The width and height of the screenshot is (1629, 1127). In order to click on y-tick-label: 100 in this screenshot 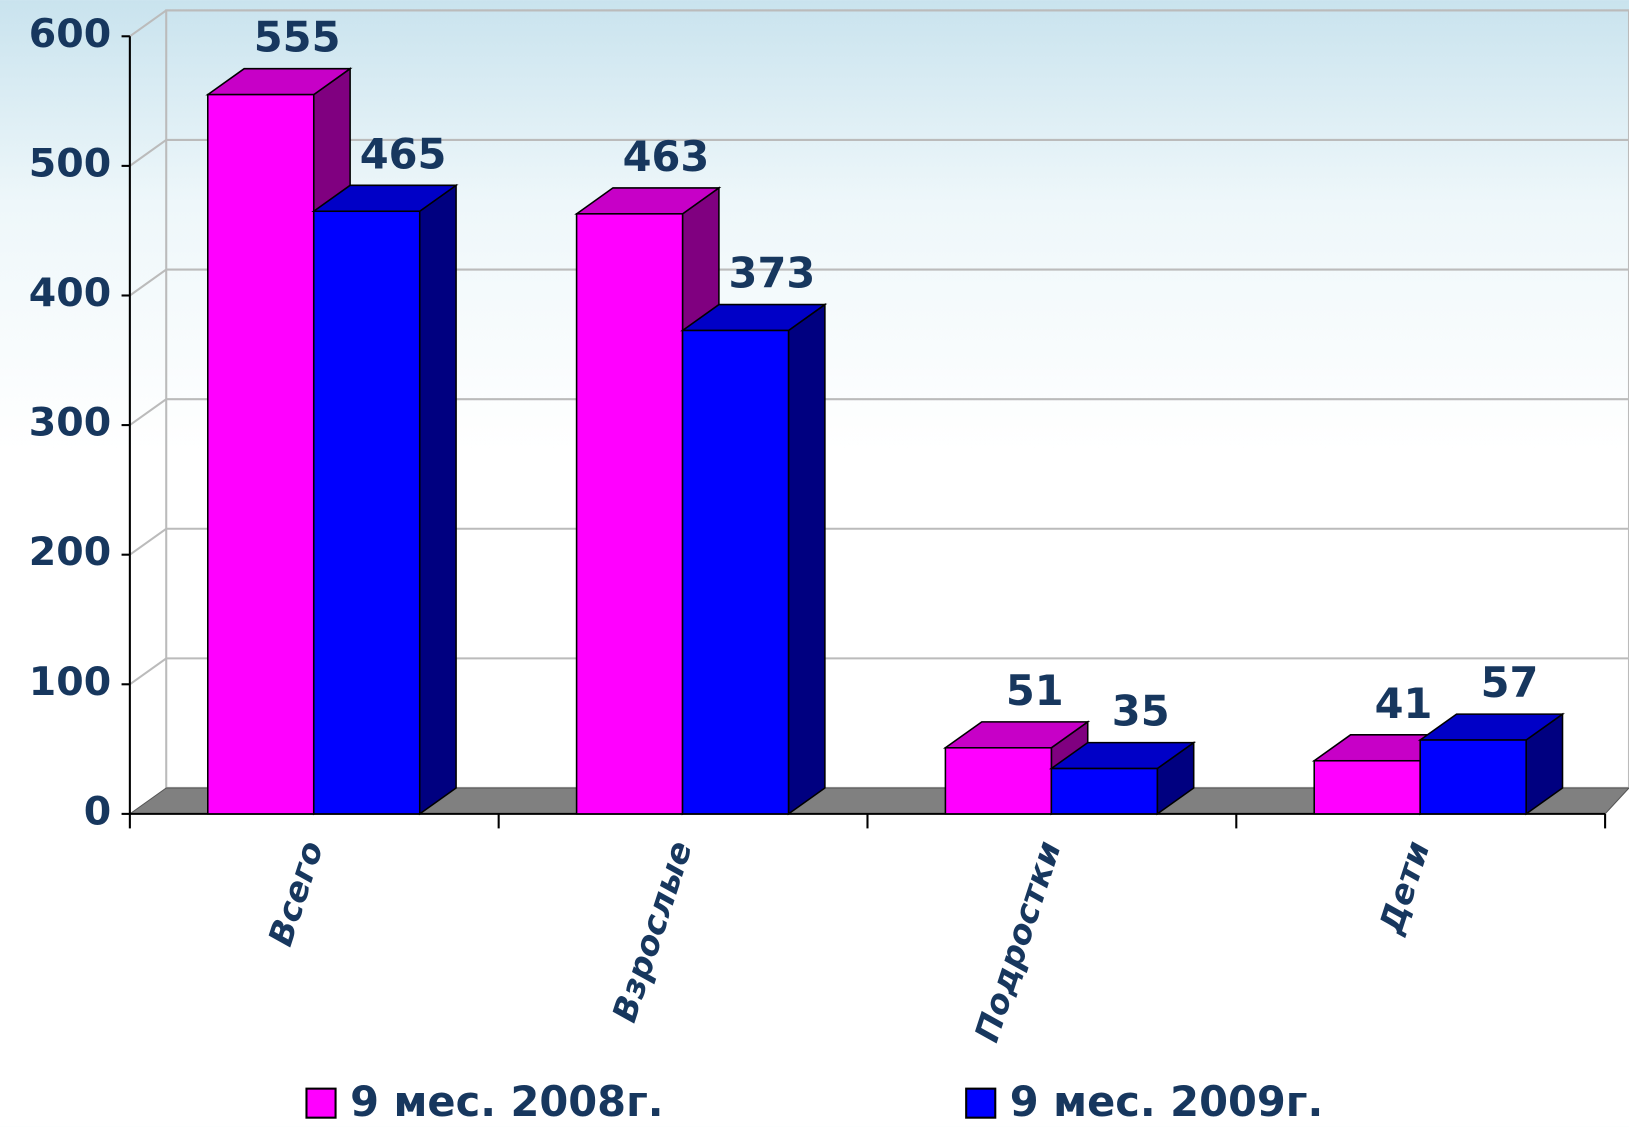, I will do `click(70, 682)`.